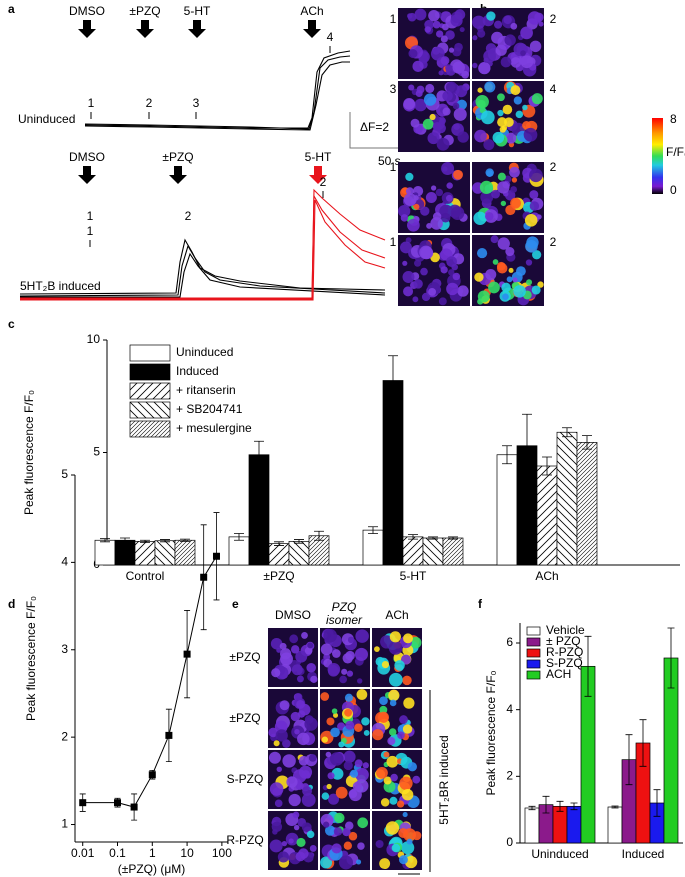  I want to click on y-tick-label: 4, so click(509, 709).